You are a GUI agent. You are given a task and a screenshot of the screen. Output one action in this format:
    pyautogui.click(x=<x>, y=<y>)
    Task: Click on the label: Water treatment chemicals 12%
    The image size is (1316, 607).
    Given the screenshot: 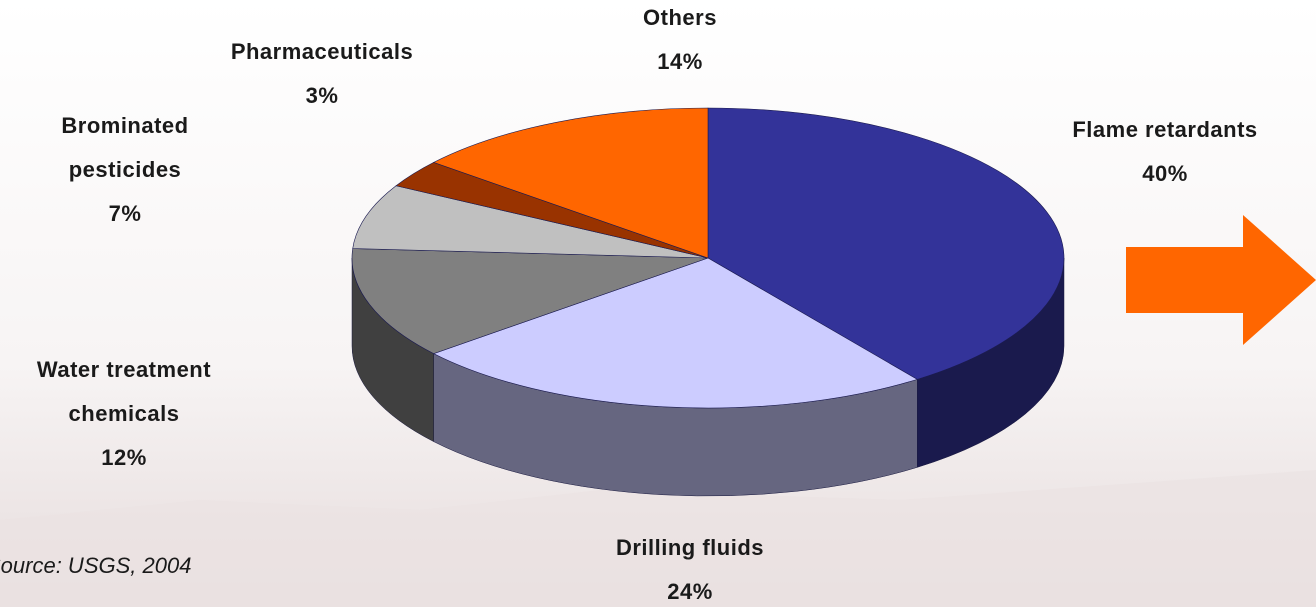 What is the action you would take?
    pyautogui.click(x=130, y=414)
    